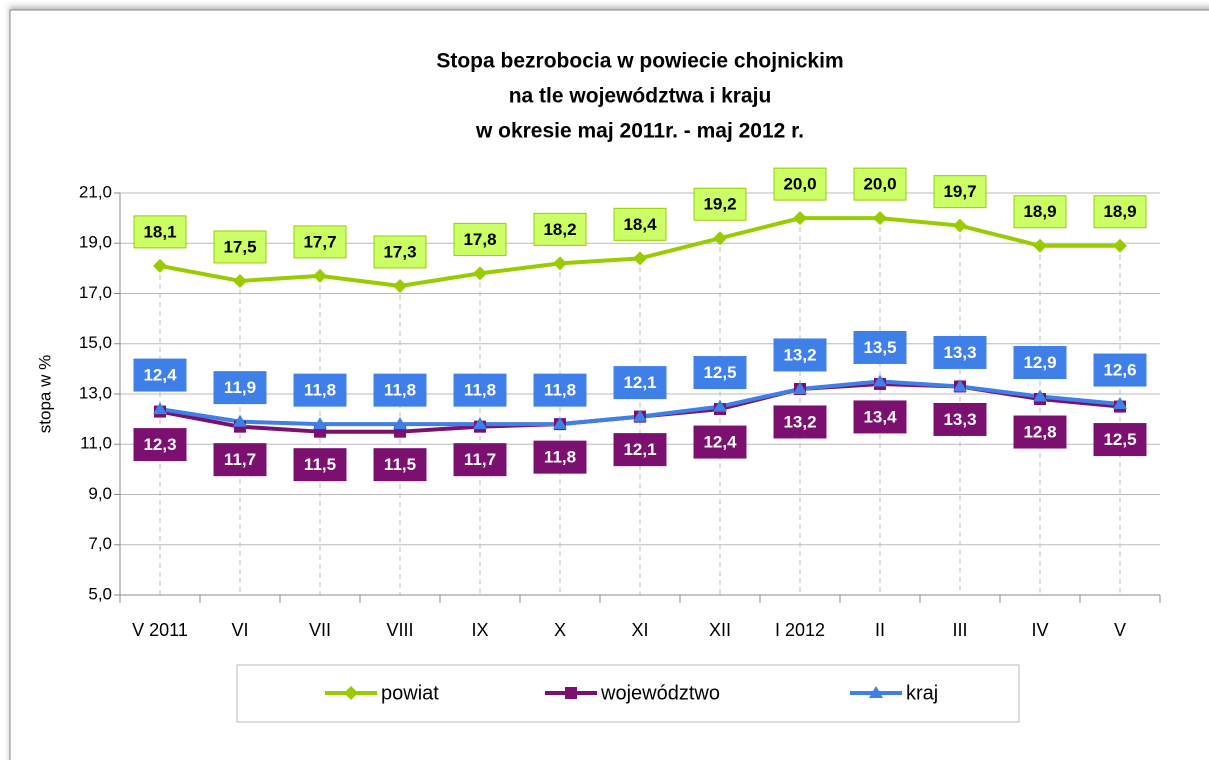 Image resolution: width=1209 pixels, height=760 pixels. What do you see at coordinates (100, 493) in the screenshot?
I see `y-tick-label: 9,0` at bounding box center [100, 493].